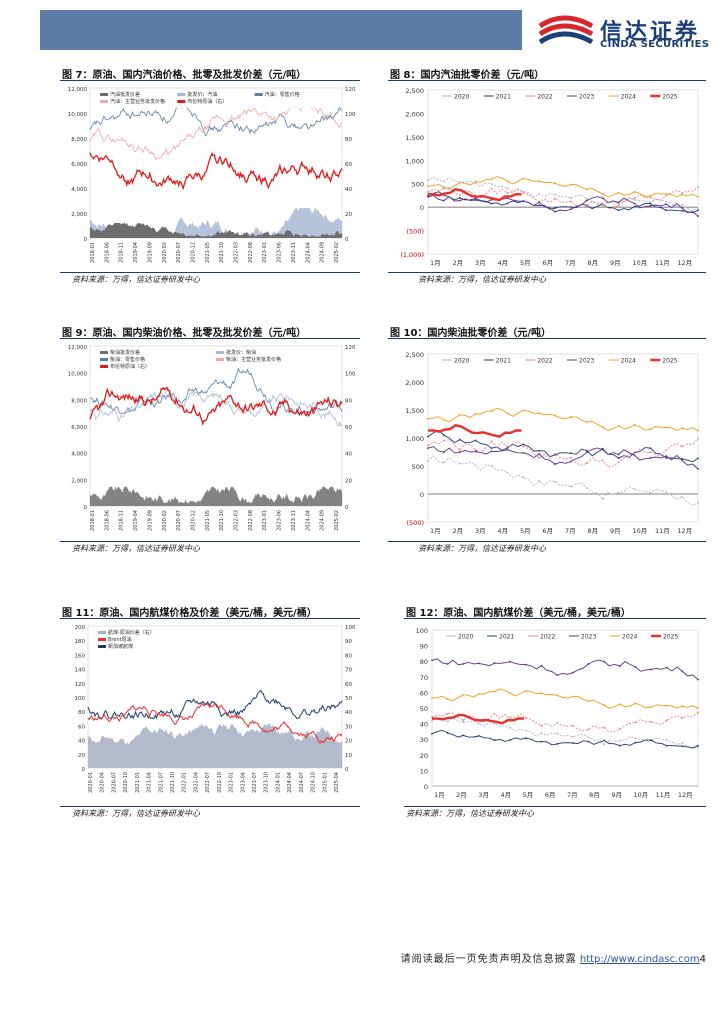  I want to click on fig7-y2tick: 20, so click(348, 215).